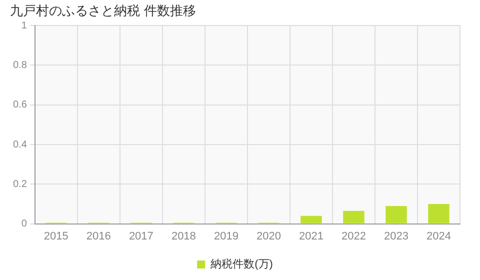 The height and width of the screenshot is (280, 480). Describe the element at coordinates (24, 26) in the screenshot. I see `y-tick-label: 1` at that location.